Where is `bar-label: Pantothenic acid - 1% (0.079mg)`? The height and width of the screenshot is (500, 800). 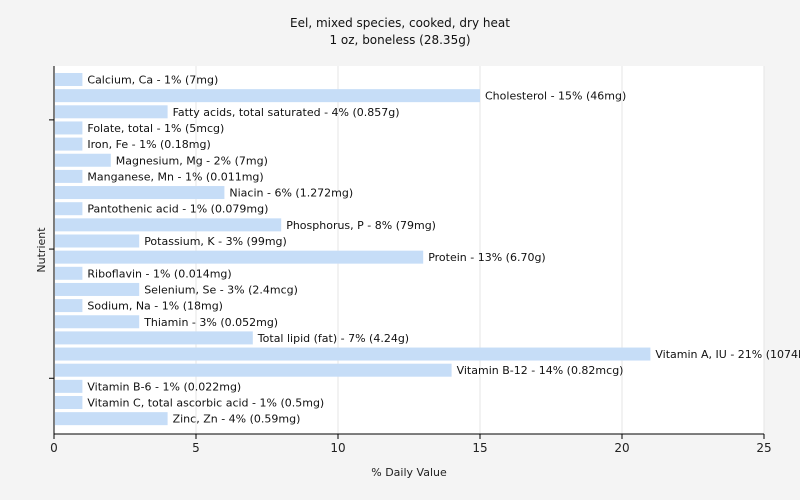
bar-label: Pantothenic acid - 1% (0.079mg) is located at coordinates (177, 209).